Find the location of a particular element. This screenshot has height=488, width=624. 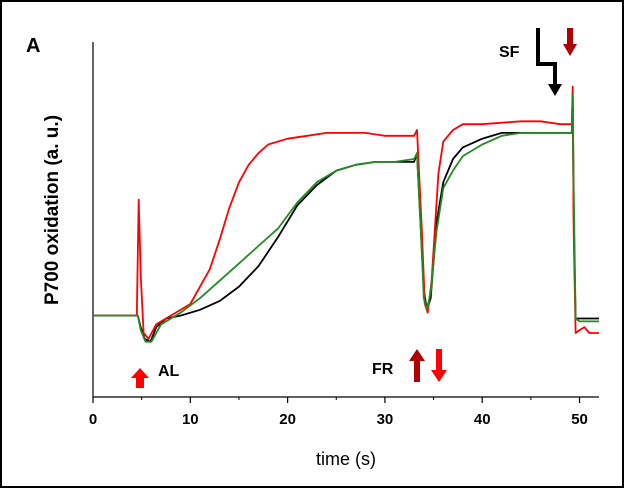

sf-annotation: SF is located at coordinates (538, 62).